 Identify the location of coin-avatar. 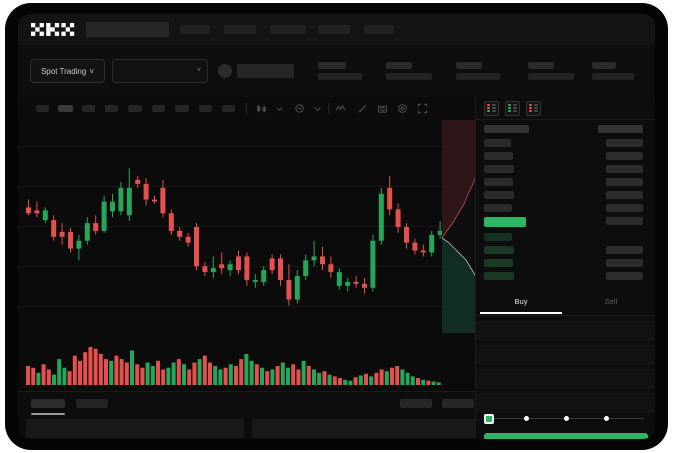
(225, 71).